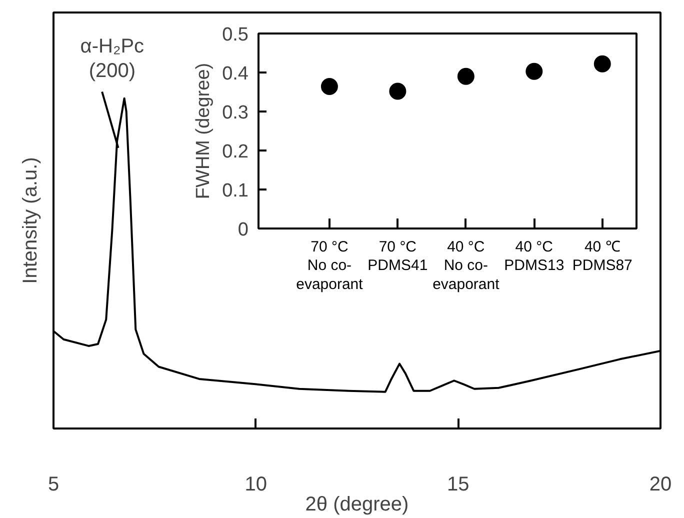 This screenshot has height=518, width=684. Describe the element at coordinates (255, 485) in the screenshot. I see `x-tick-label: 10` at that location.